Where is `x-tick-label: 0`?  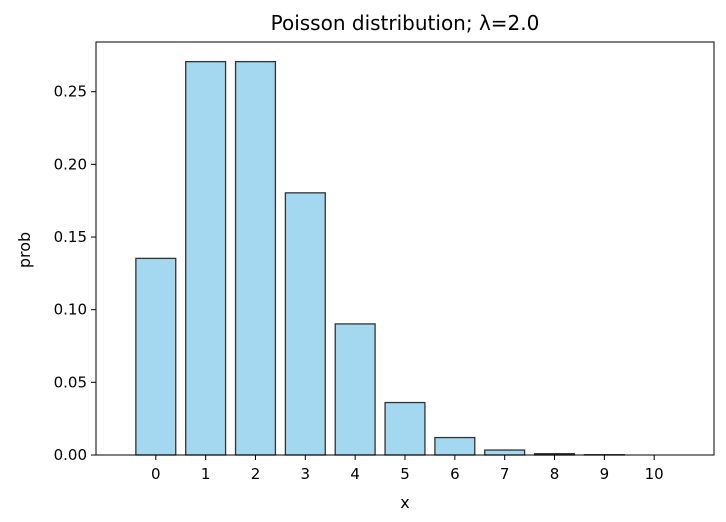 x-tick-label: 0 is located at coordinates (156, 474).